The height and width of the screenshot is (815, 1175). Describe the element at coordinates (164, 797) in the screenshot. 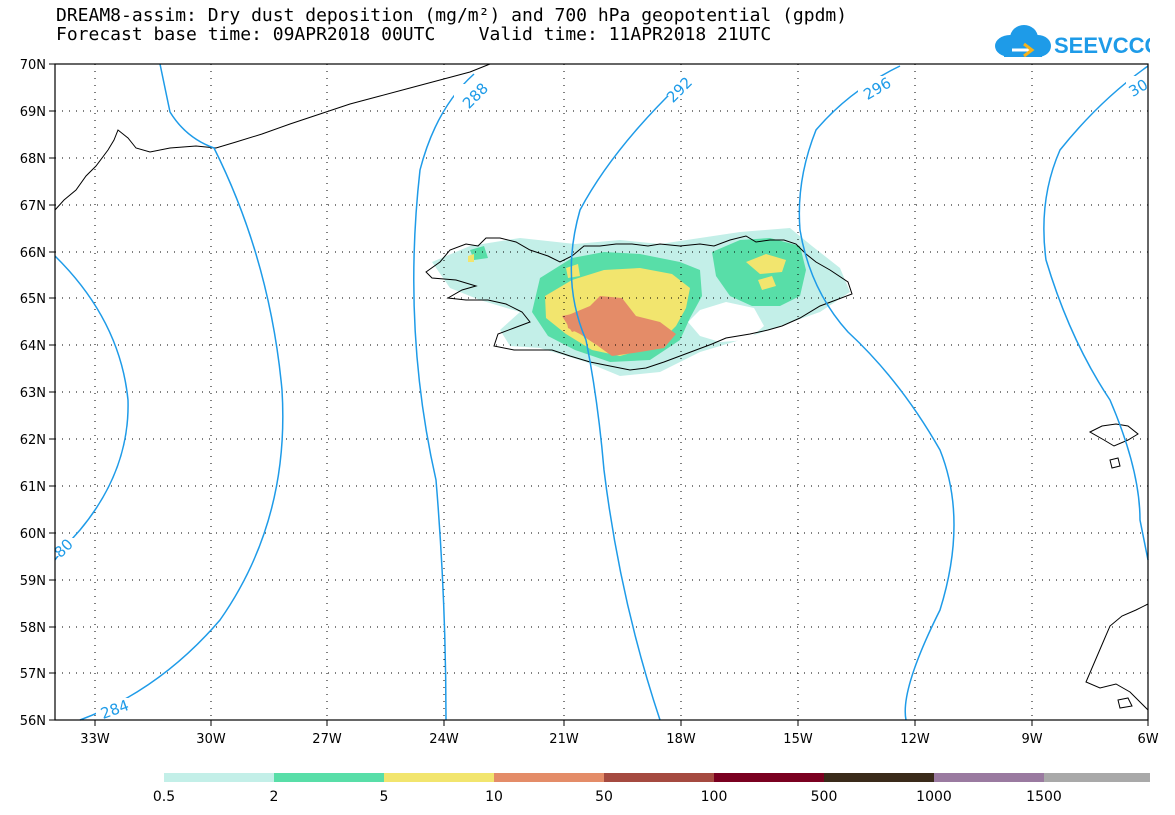

I see `colorbar-label: 0.5` at that location.